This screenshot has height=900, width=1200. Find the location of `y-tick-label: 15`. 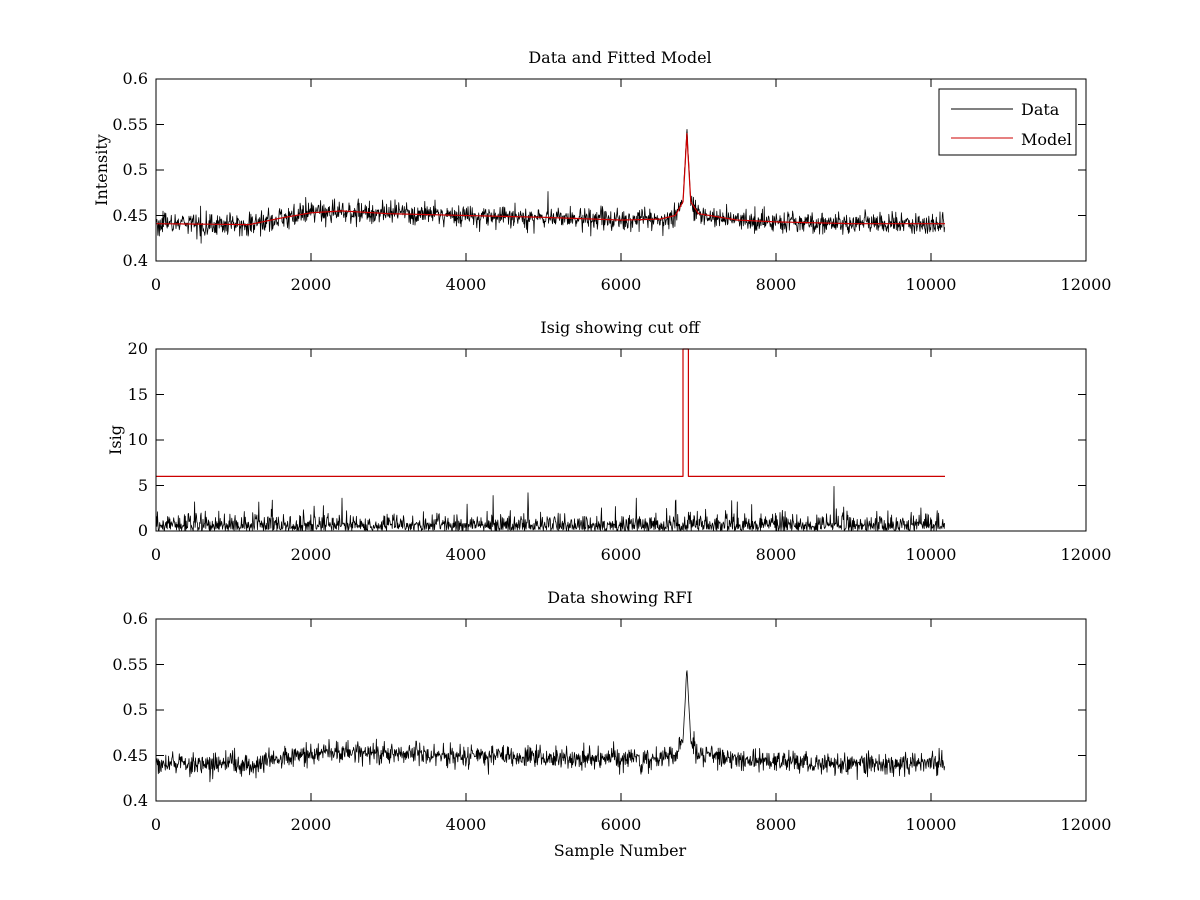

y-tick-label: 15 is located at coordinates (138, 394).